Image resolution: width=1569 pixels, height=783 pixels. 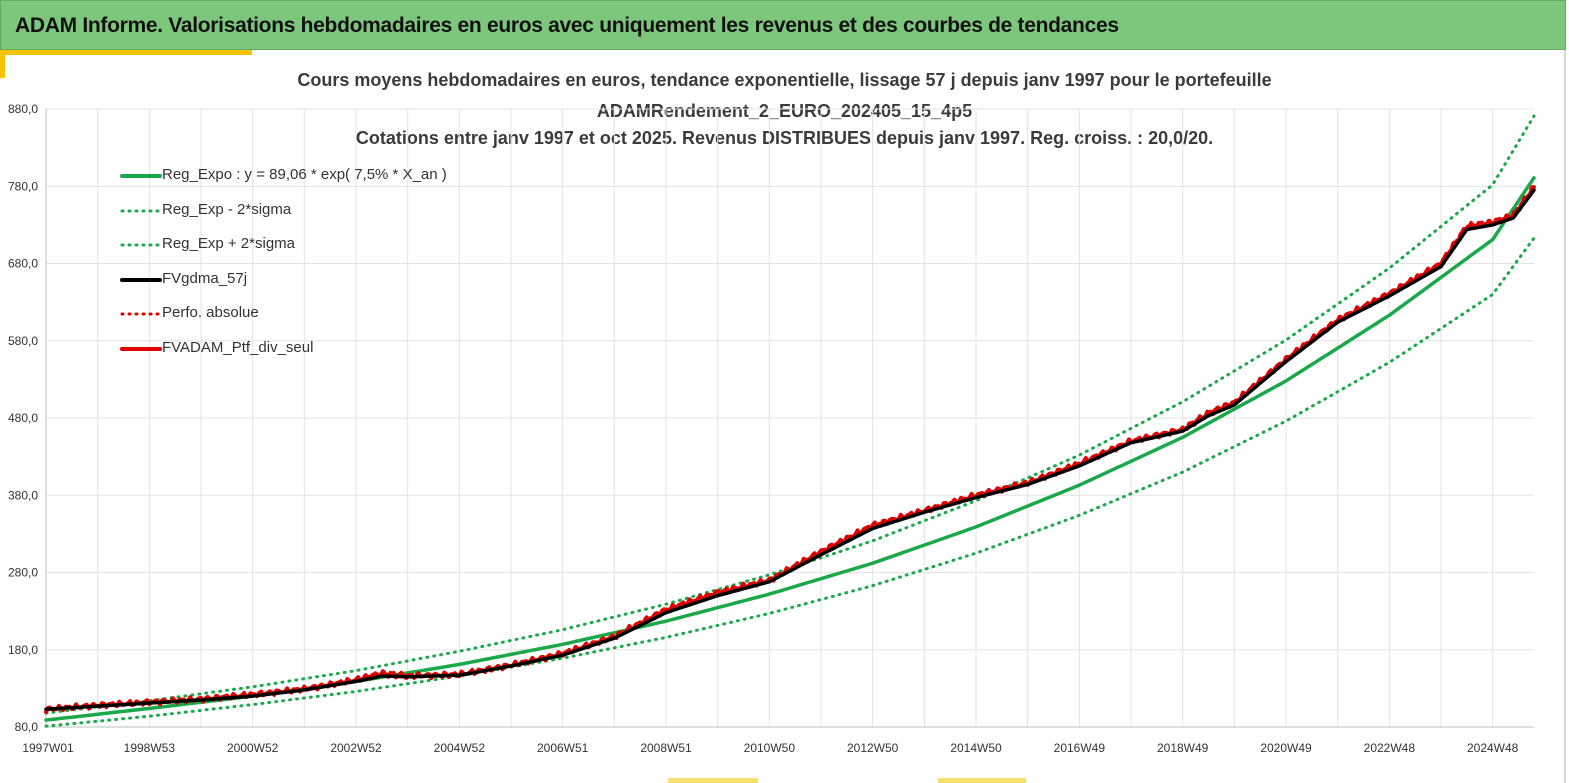 I want to click on x-tick-label: 2024W48, so click(x=1493, y=748).